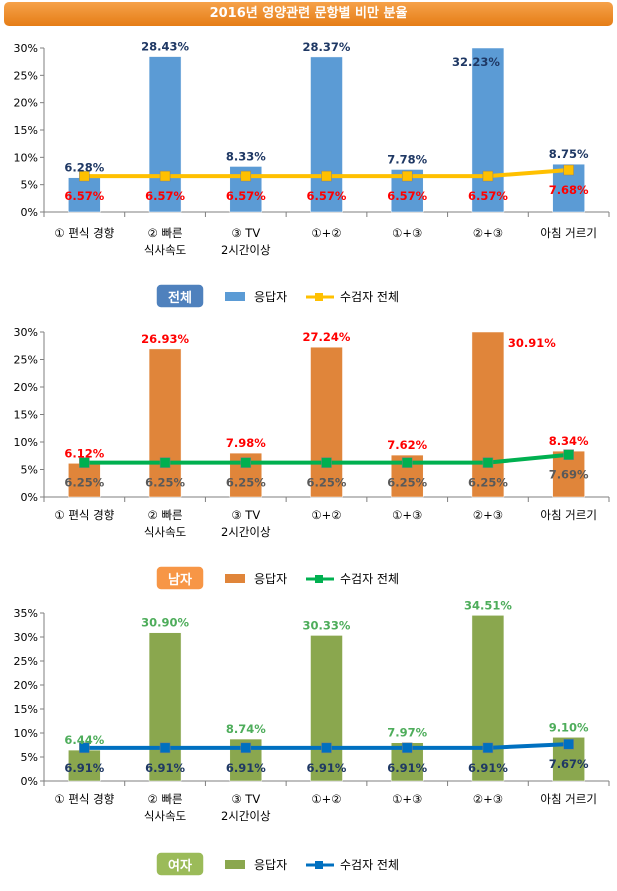 Image resolution: width=617 pixels, height=891 pixels. Describe the element at coordinates (308, 14) in the screenshot. I see `chart-title: 2016년 영양관련 문항별 비만 분율` at that location.